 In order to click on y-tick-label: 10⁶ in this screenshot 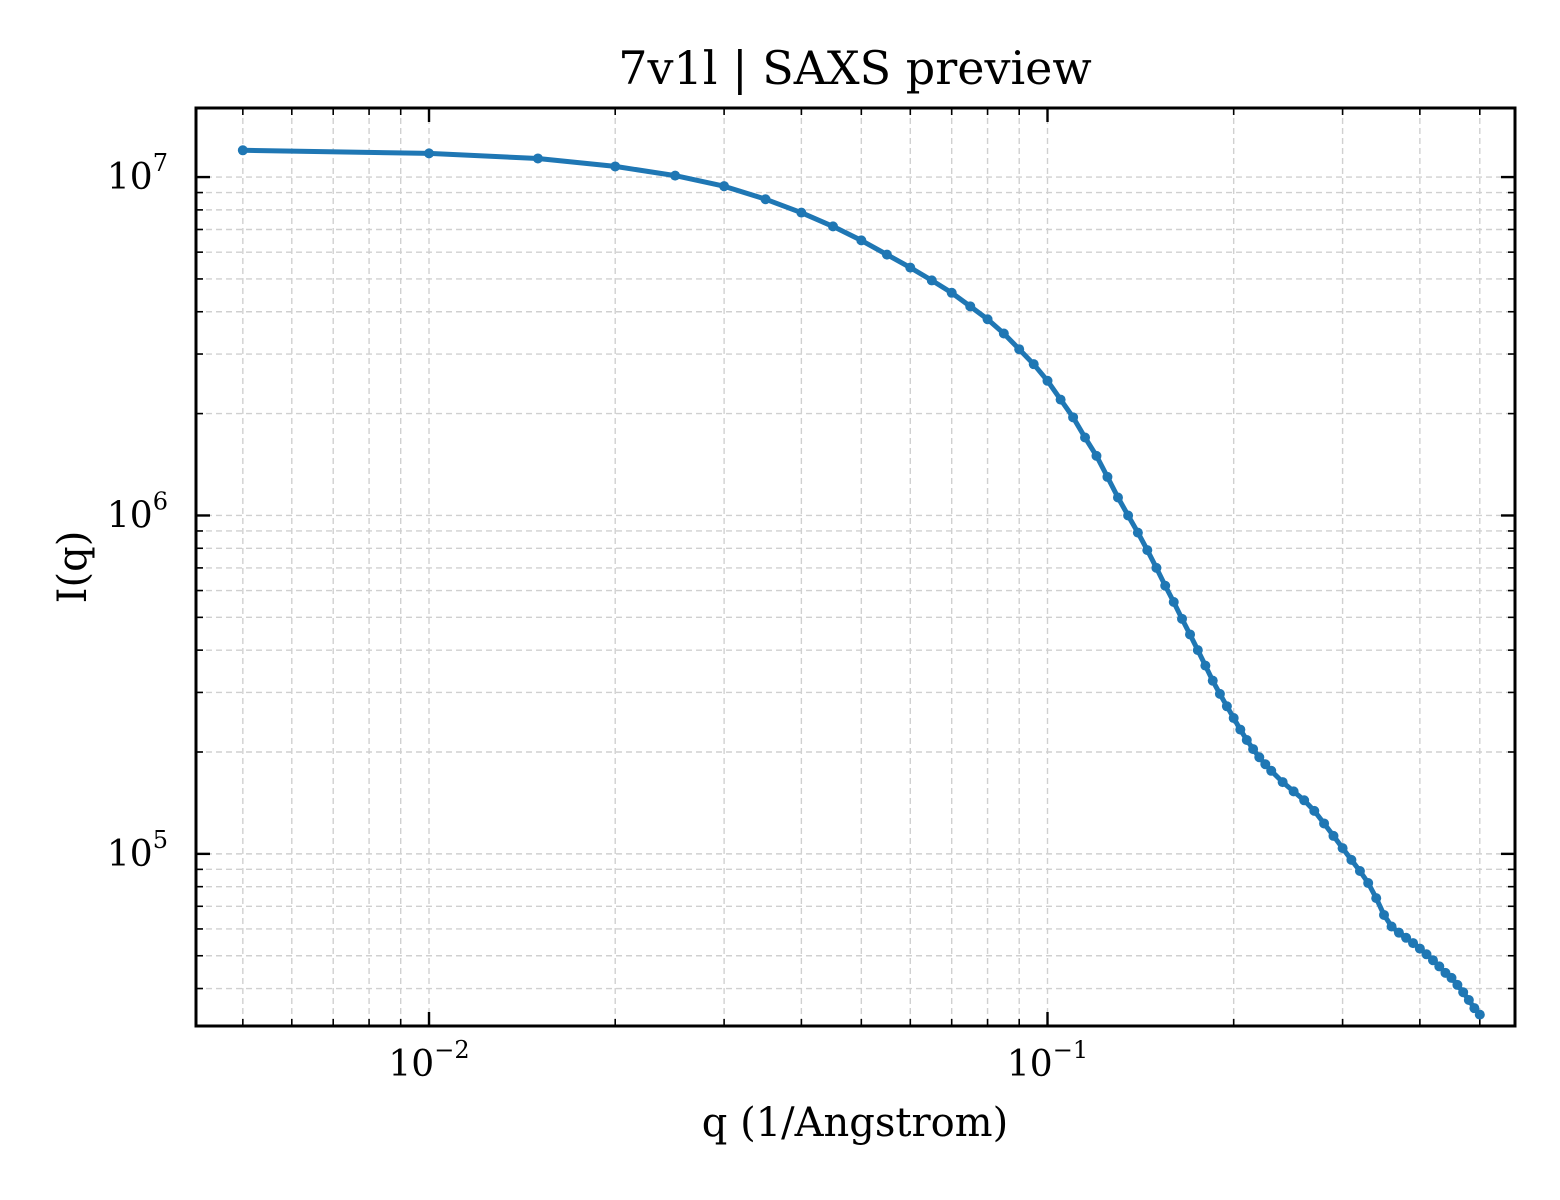, I will do `click(137, 511)`.